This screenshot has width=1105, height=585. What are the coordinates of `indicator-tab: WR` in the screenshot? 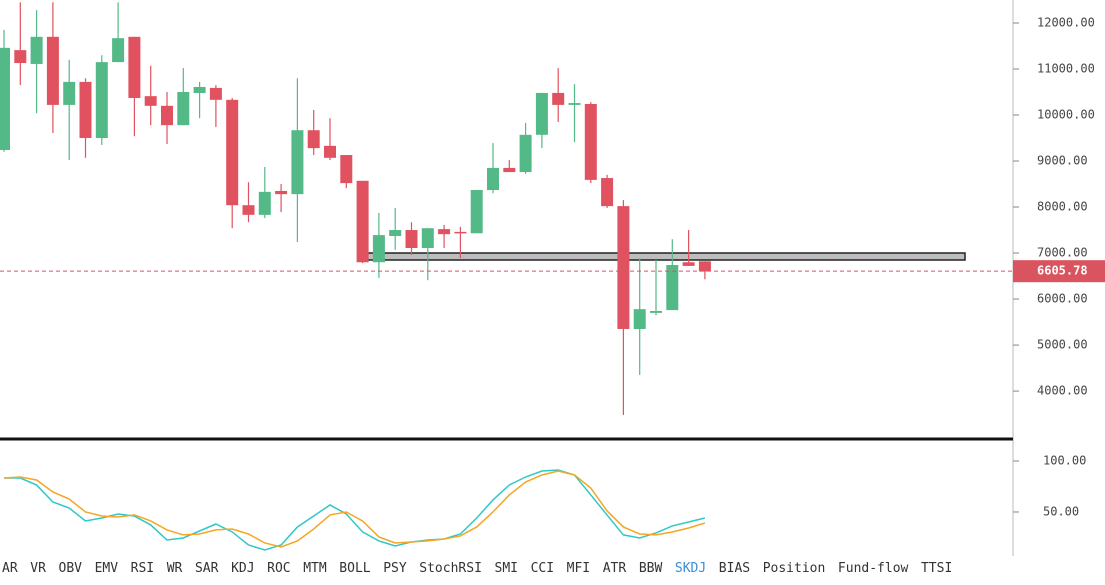 It's located at (174, 568).